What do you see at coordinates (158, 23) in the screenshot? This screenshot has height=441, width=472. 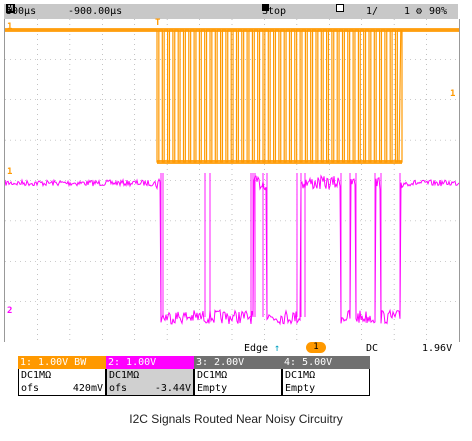 I see `trigger-position-marker: T` at bounding box center [158, 23].